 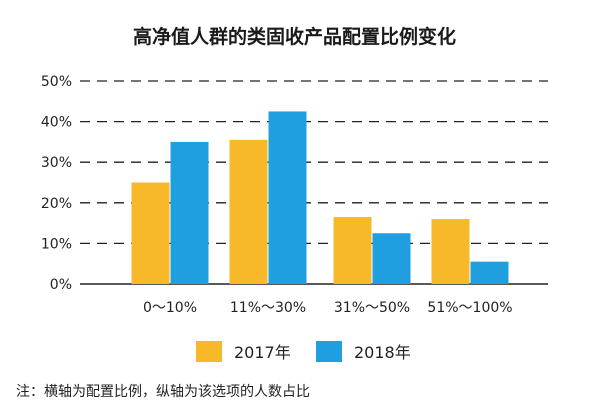 What do you see at coordinates (61, 285) in the screenshot?
I see `y-tick-label: 0%` at bounding box center [61, 285].